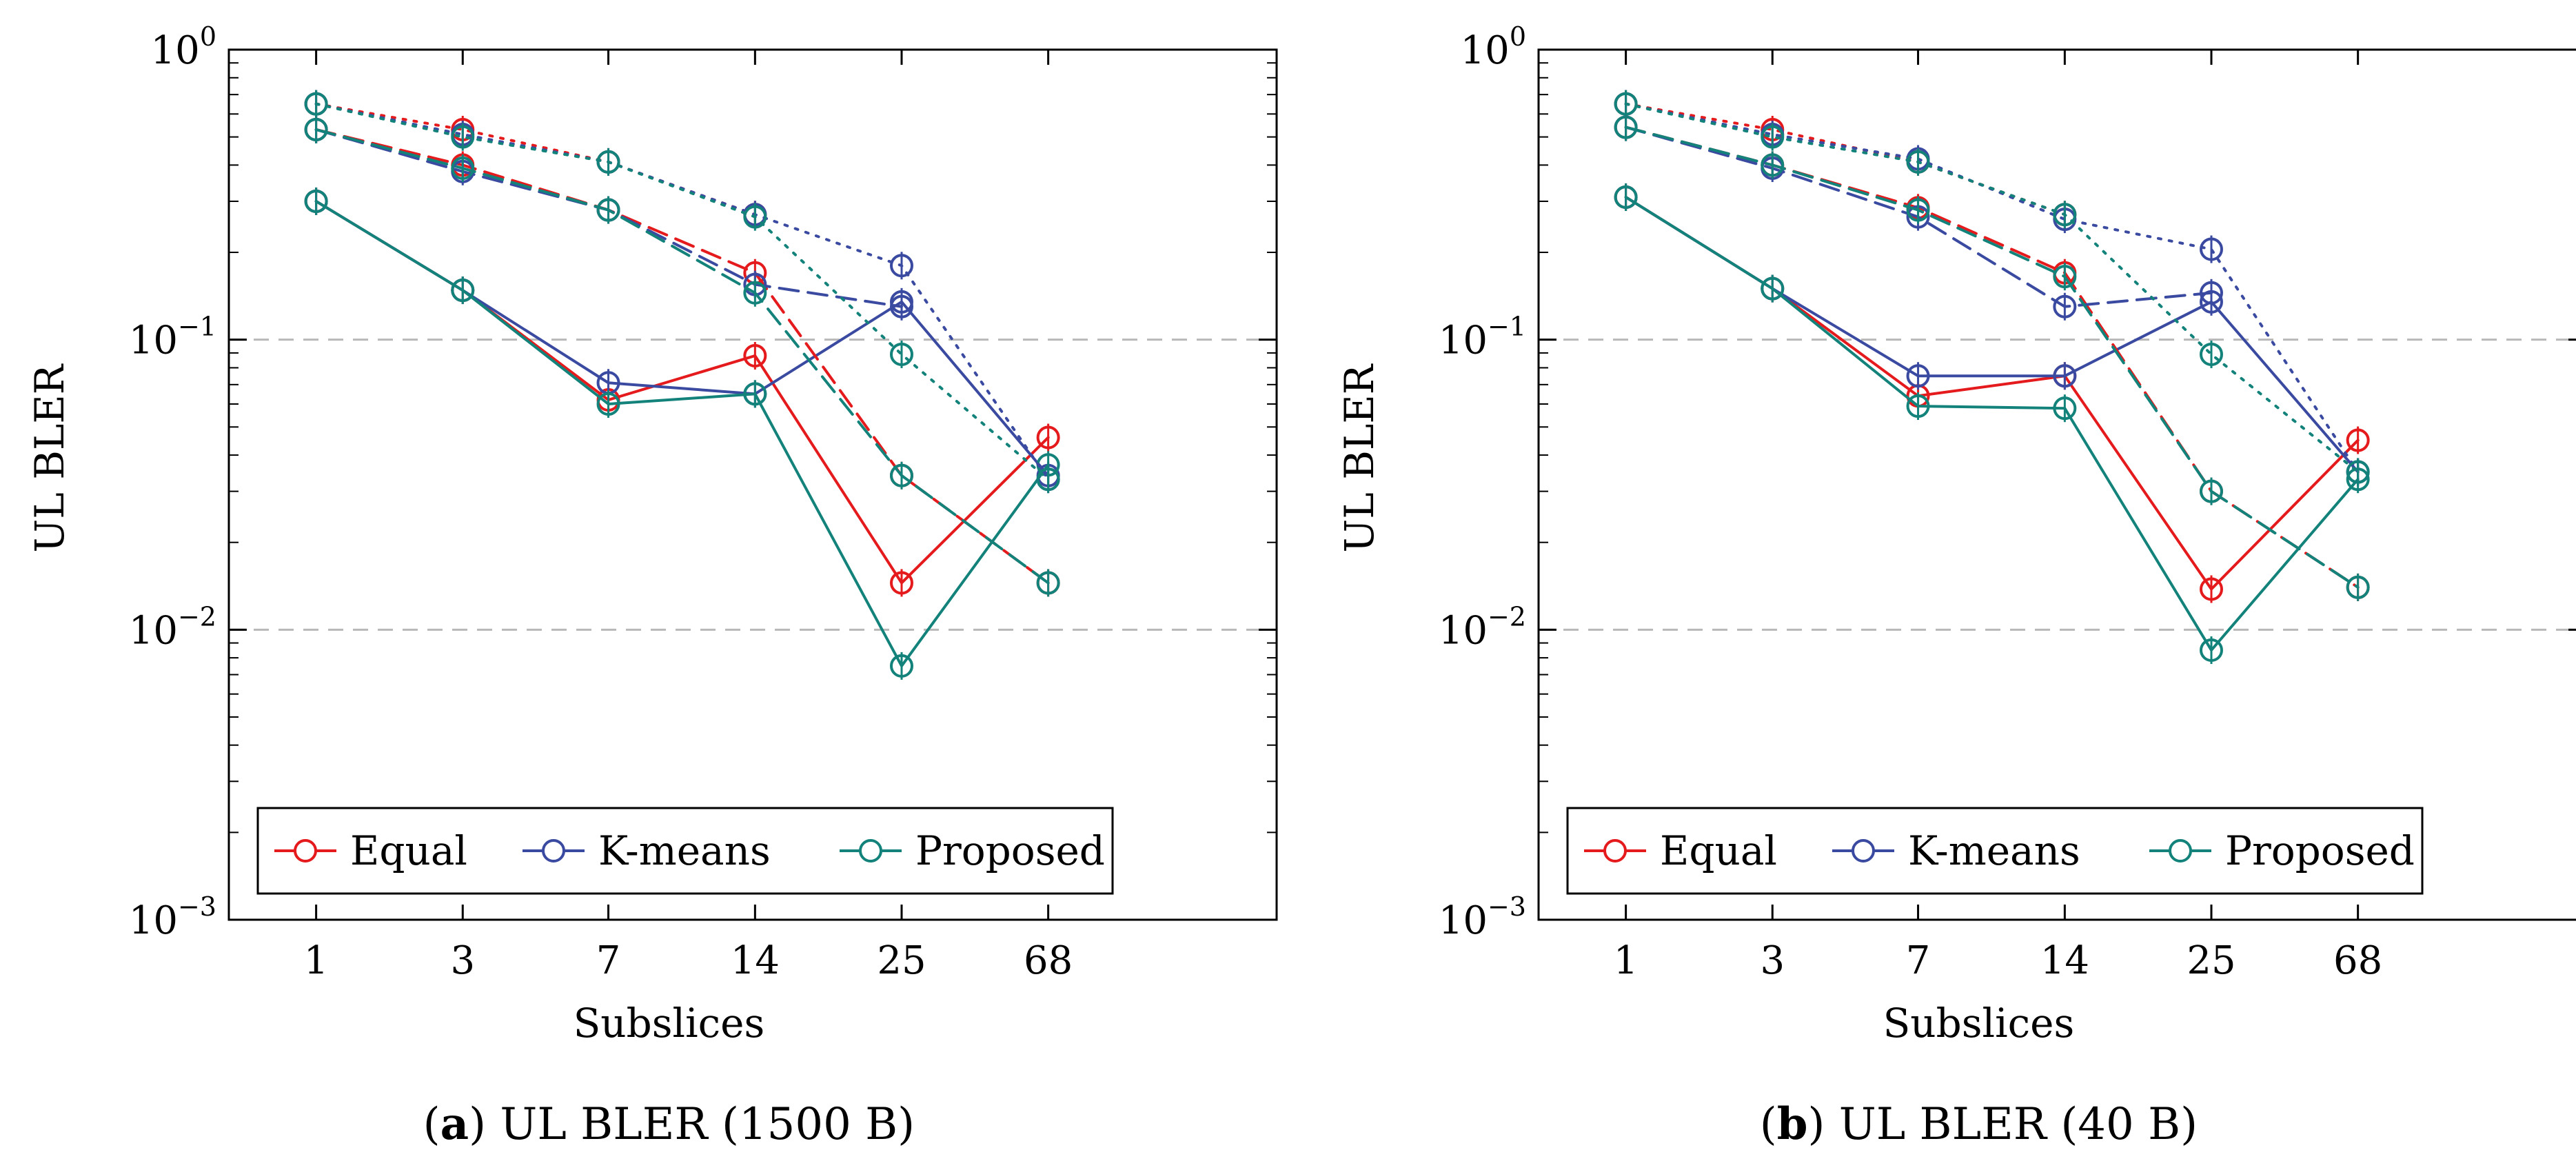 Image resolution: width=2576 pixels, height=1170 pixels. Describe the element at coordinates (1979, 1124) in the screenshot. I see `panel-caption: (b) UL BLER (40 B)` at that location.